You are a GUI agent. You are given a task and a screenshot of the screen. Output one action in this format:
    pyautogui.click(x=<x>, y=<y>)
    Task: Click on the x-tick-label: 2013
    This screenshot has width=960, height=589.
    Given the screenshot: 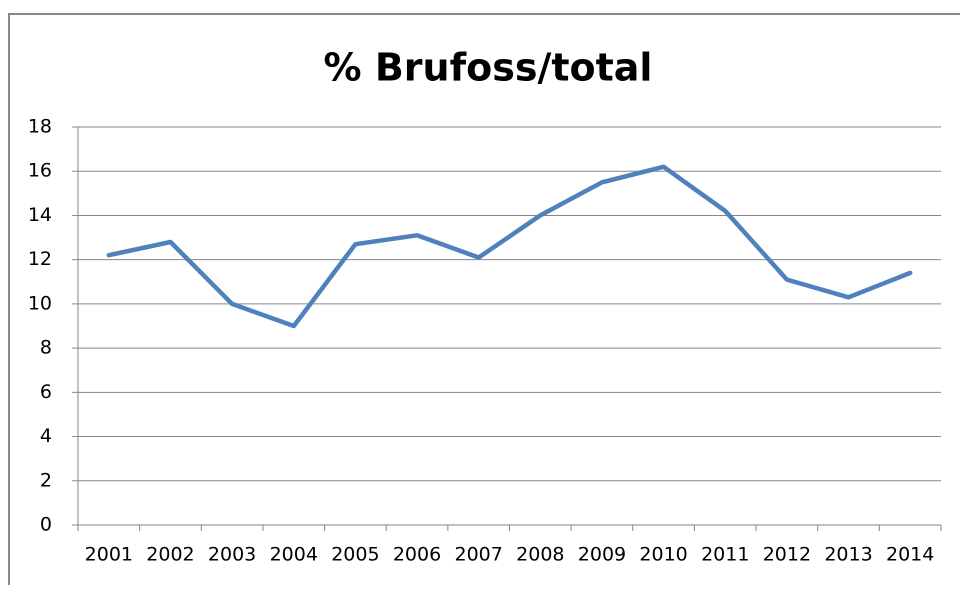 What is the action you would take?
    pyautogui.click(x=848, y=555)
    